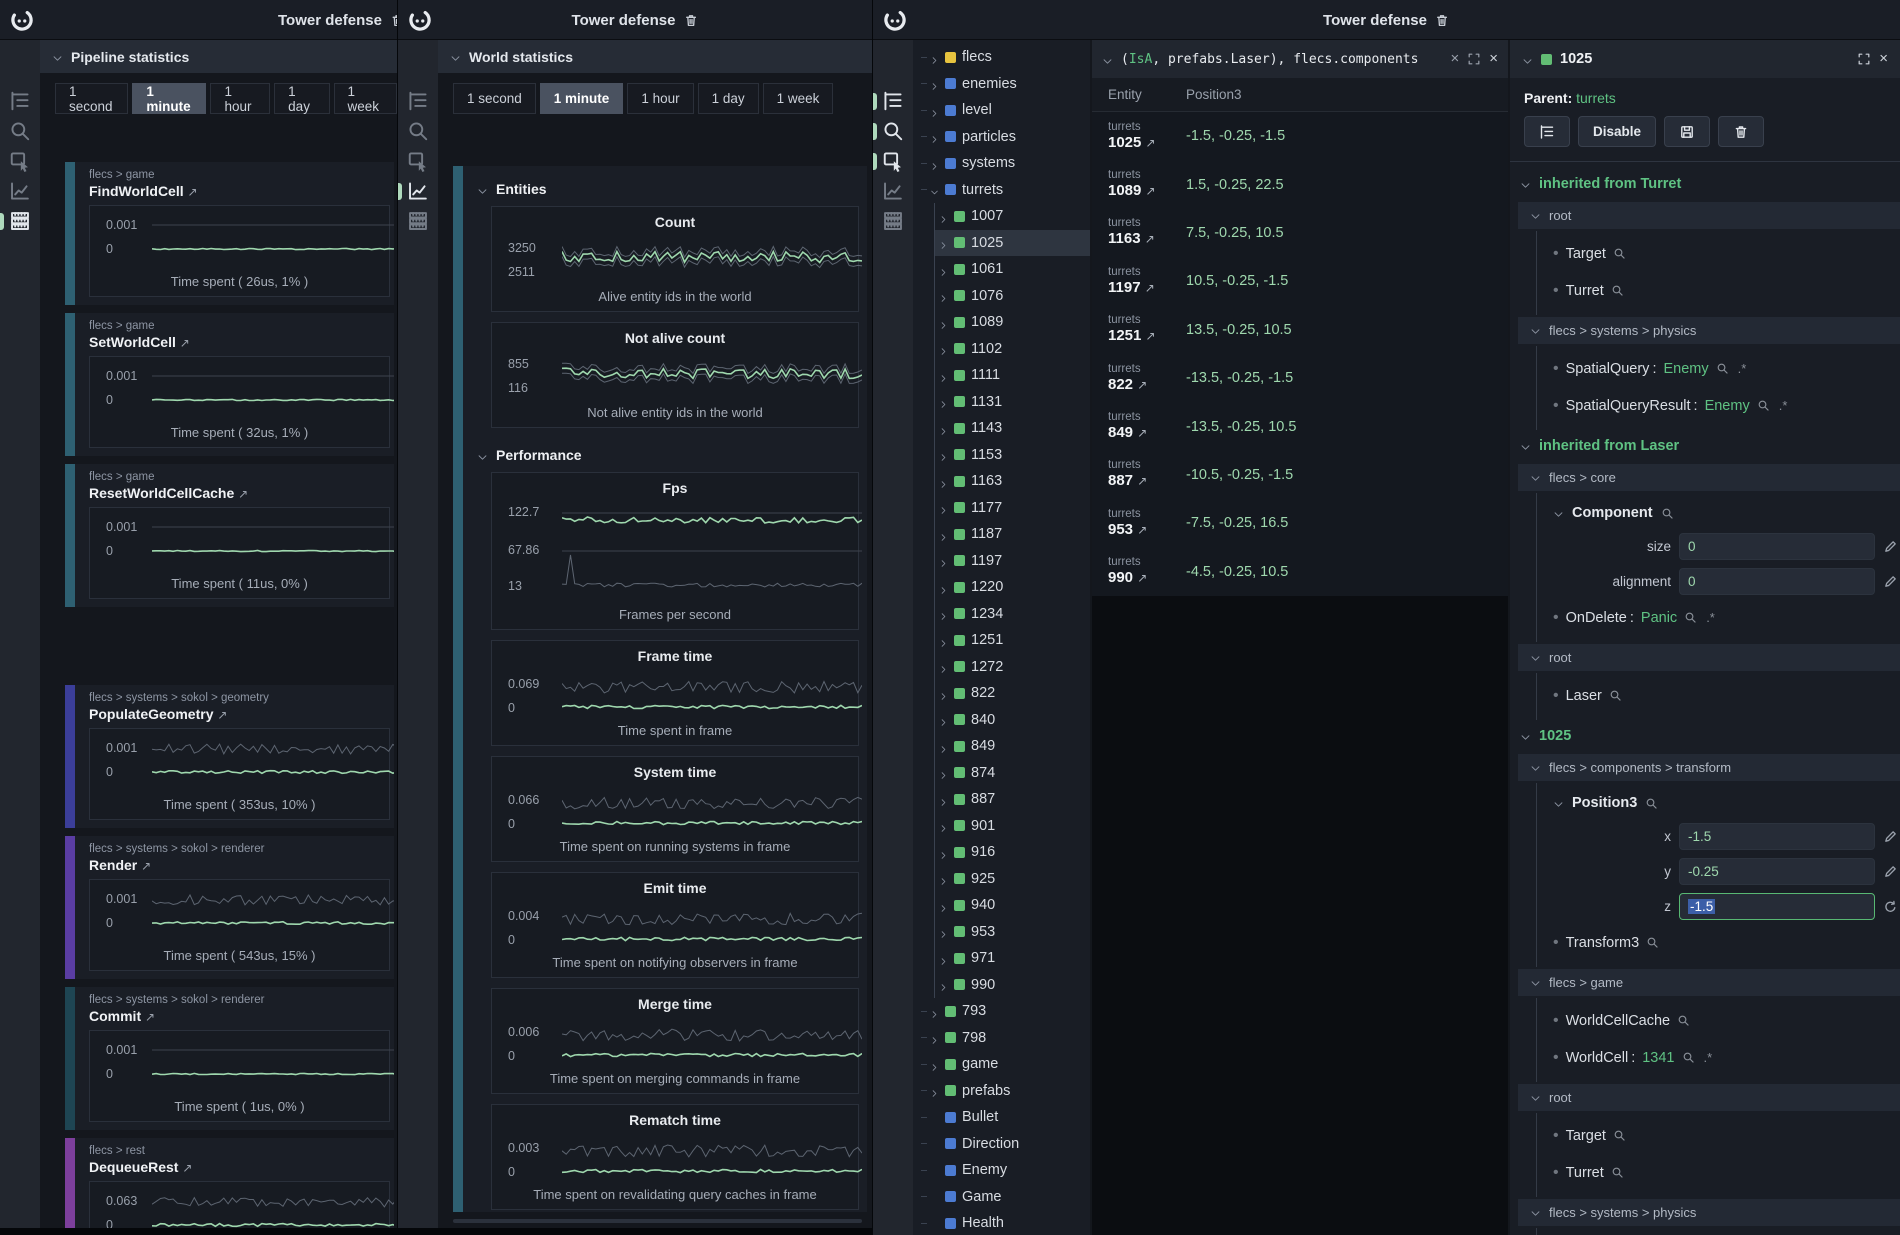 Image resolution: width=1900 pixels, height=1235 pixels. Describe the element at coordinates (1001, 1144) in the screenshot. I see `tree-item-Direction: Direction` at that location.